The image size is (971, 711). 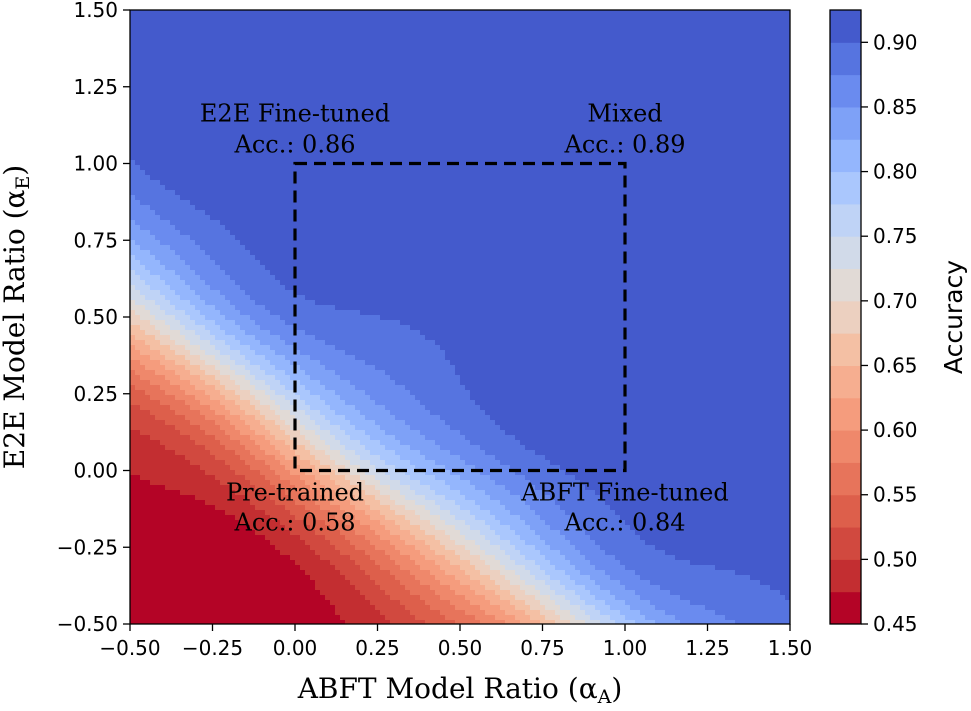 I want to click on x-tick-label: 1.00, so click(x=625, y=648).